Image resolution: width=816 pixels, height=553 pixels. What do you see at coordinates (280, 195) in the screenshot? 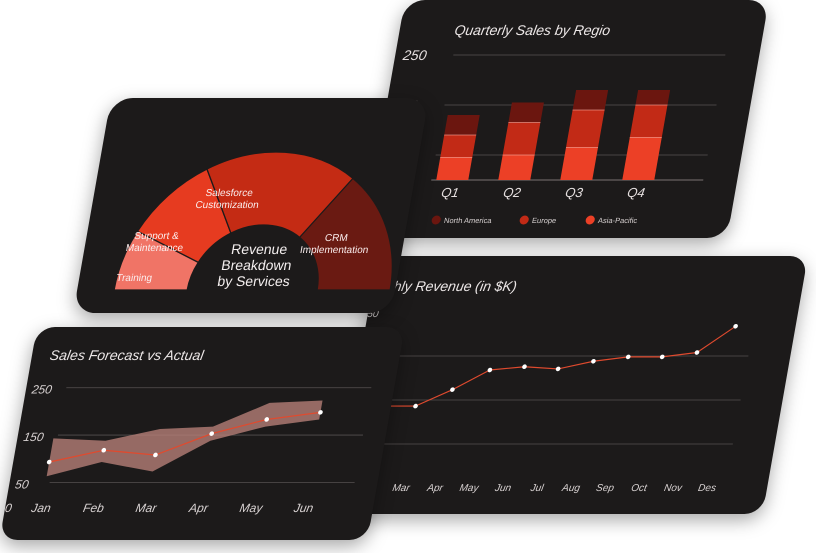
I see `slice-salesforce-customization` at bounding box center [280, 195].